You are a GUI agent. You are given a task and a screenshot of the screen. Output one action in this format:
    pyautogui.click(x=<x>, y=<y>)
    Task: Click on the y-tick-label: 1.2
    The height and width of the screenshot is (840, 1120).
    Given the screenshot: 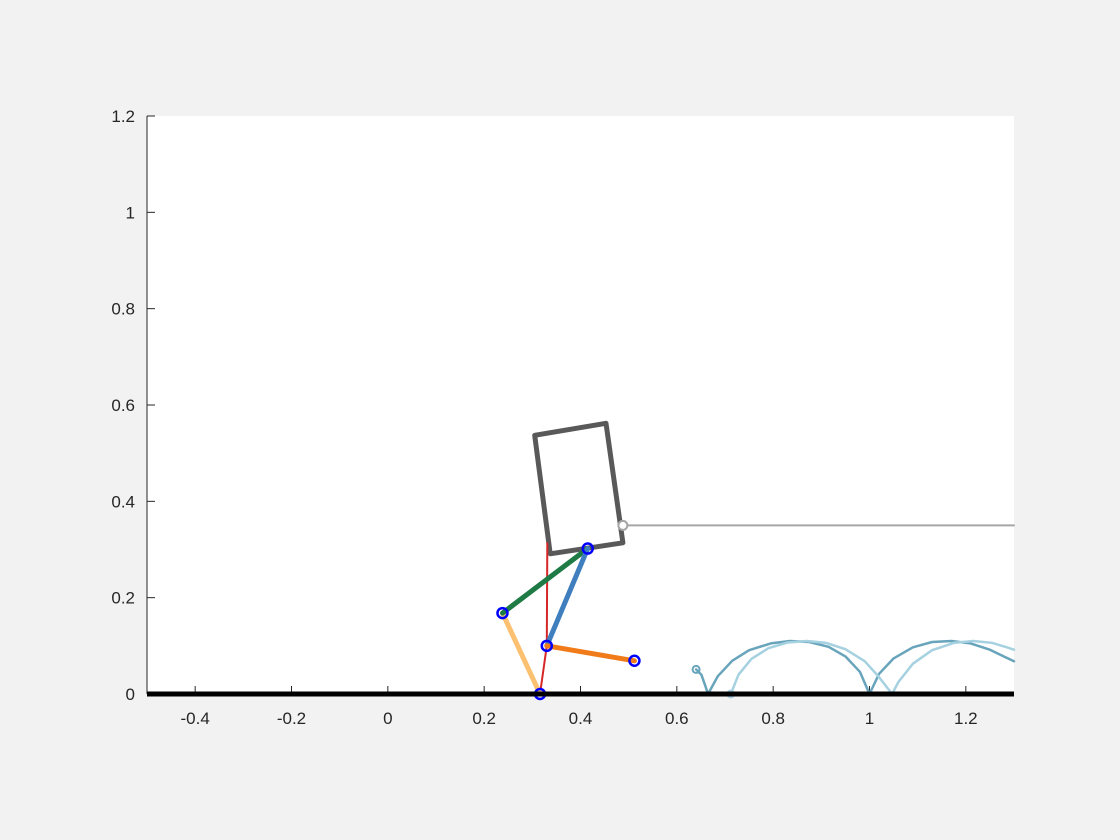 What is the action you would take?
    pyautogui.click(x=123, y=116)
    